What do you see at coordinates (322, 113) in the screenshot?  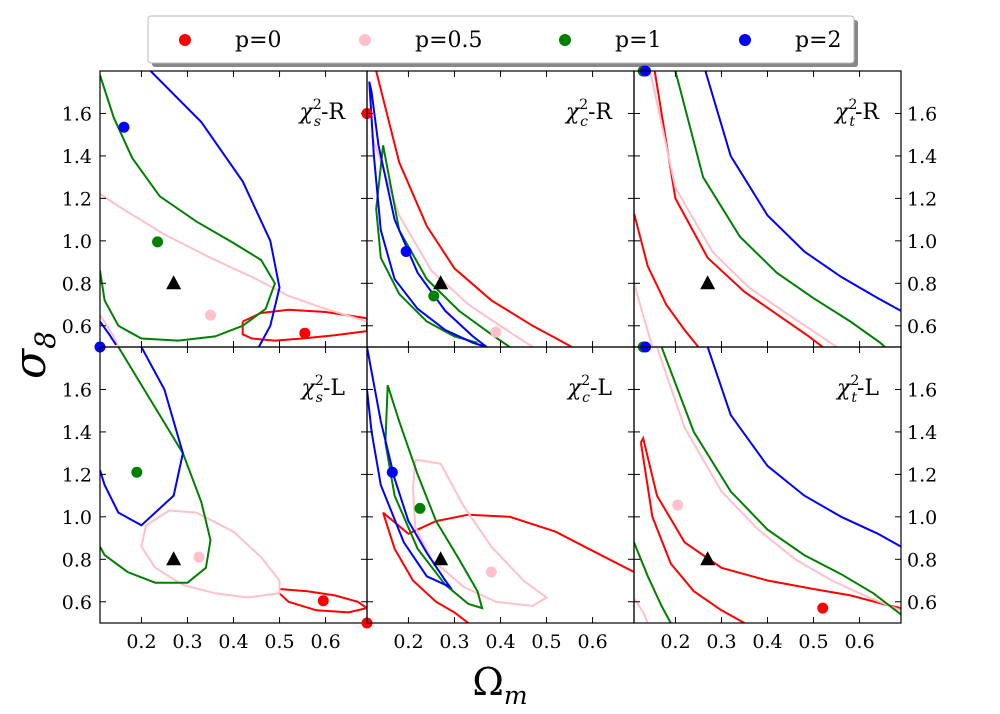 I see `panel-label: χ2 s-R` at bounding box center [322, 113].